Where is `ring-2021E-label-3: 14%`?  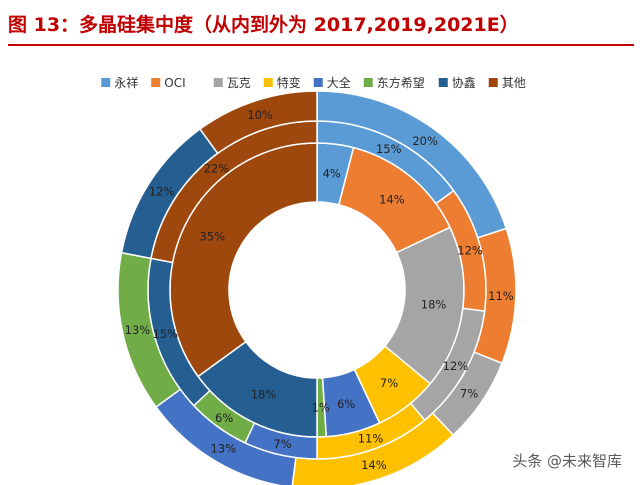
ring-2021E-label-3: 14% is located at coordinates (374, 465).